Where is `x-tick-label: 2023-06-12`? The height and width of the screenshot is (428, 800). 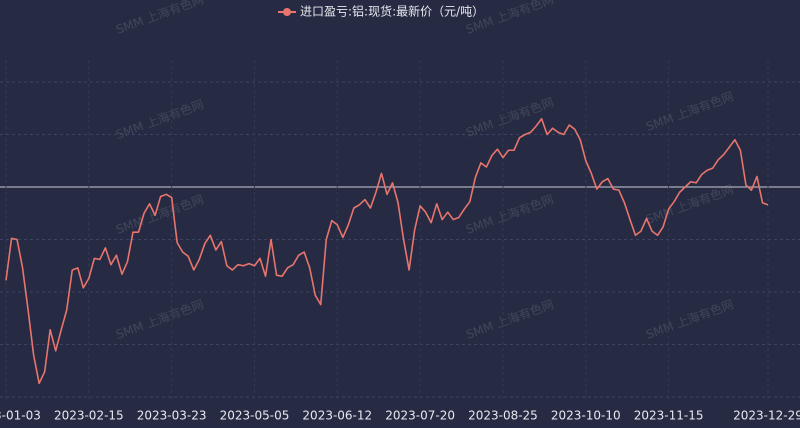 x-tick-label: 2023-06-12 is located at coordinates (337, 416).